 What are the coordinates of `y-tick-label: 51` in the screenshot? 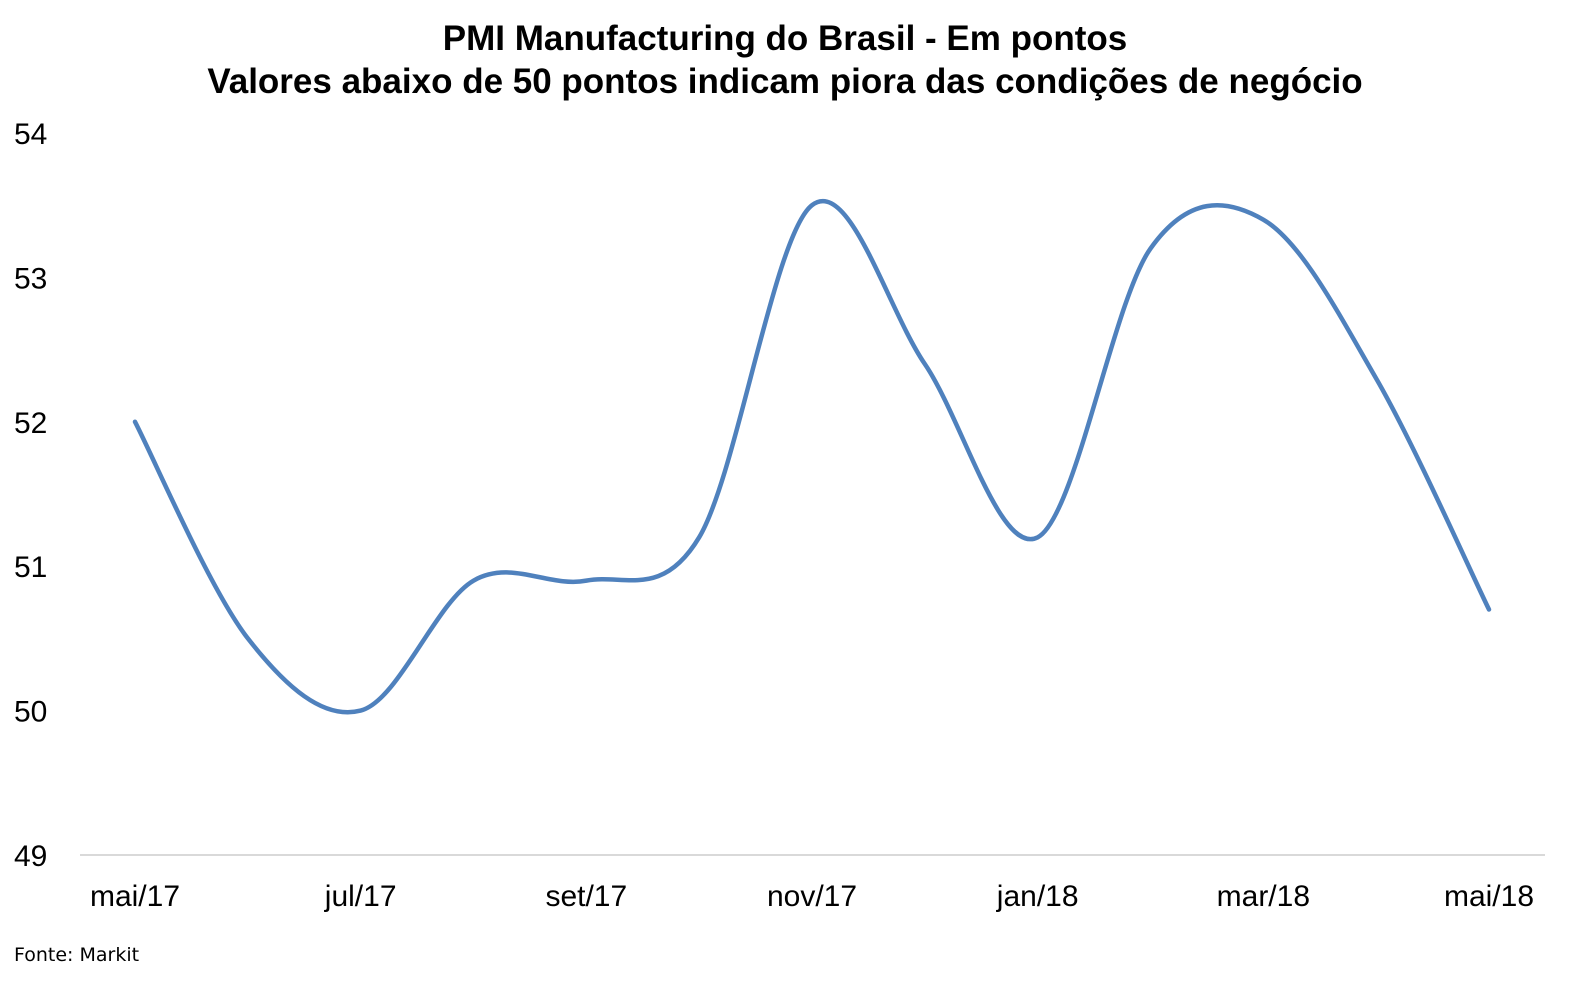 It's located at (30, 567).